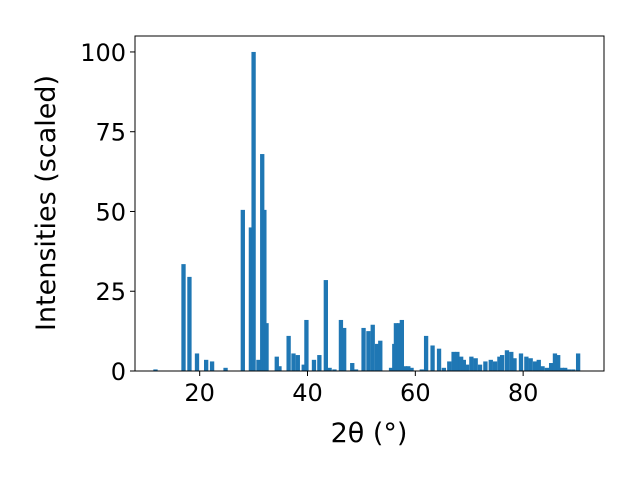  What do you see at coordinates (523, 393) in the screenshot?
I see `x-tick-label: 80` at bounding box center [523, 393].